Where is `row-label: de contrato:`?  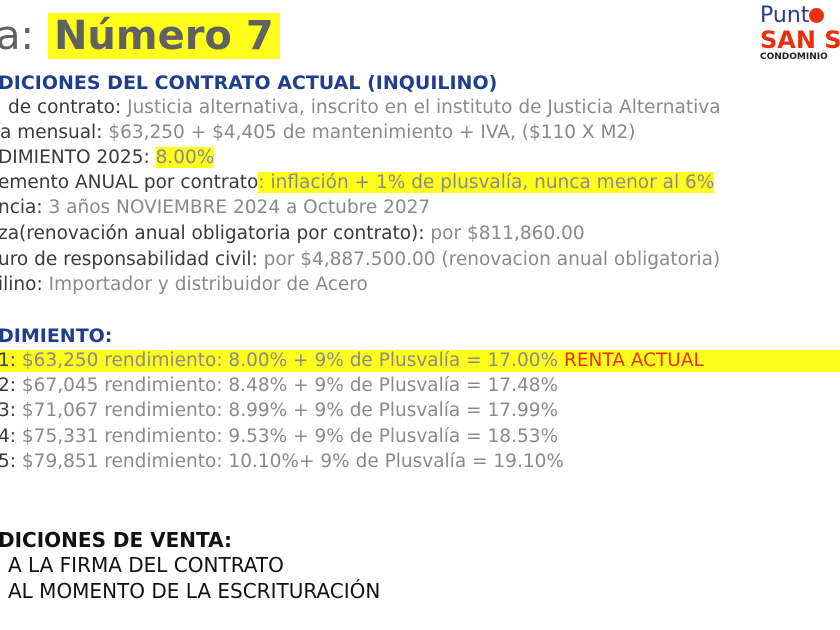
row-label: de contrato: is located at coordinates (65, 107).